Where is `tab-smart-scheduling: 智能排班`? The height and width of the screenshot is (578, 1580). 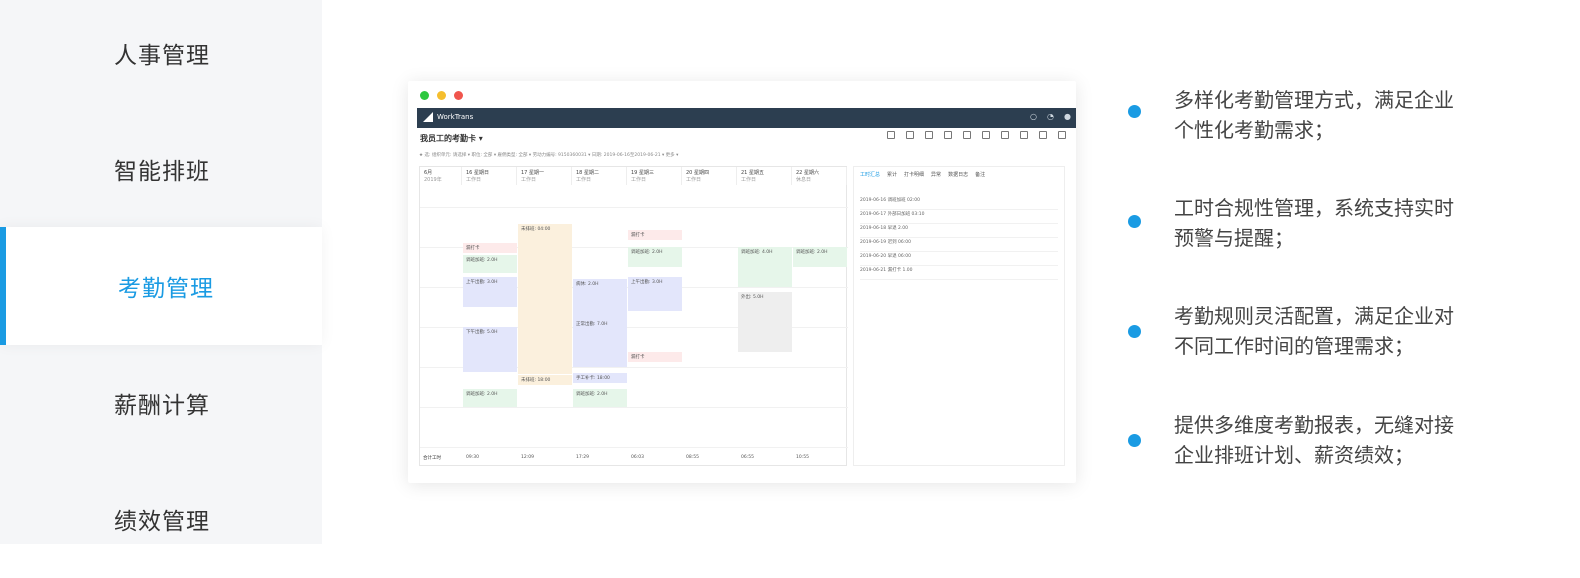 tab-smart-scheduling: 智能排班 is located at coordinates (161, 169).